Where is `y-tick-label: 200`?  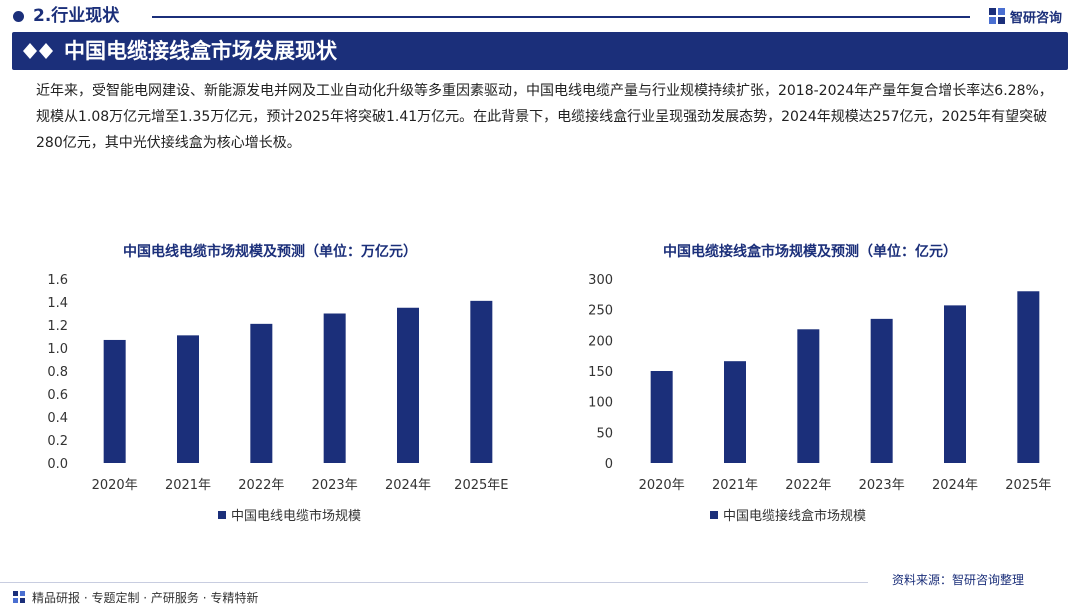 y-tick-label: 200 is located at coordinates (600, 341).